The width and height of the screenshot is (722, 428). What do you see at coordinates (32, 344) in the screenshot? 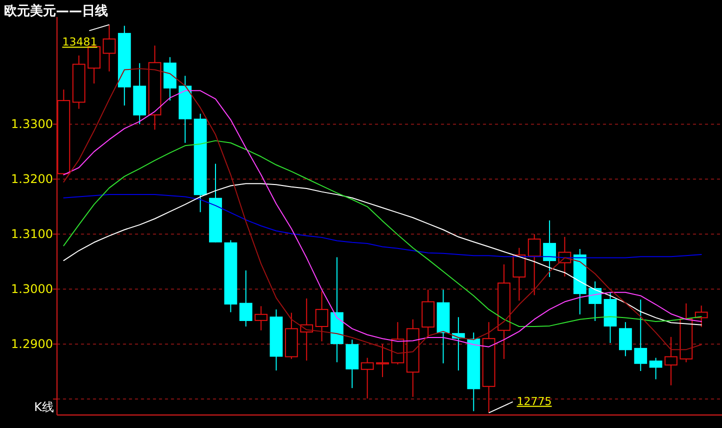
I see `y-tick-label: 1.2900` at bounding box center [32, 344].